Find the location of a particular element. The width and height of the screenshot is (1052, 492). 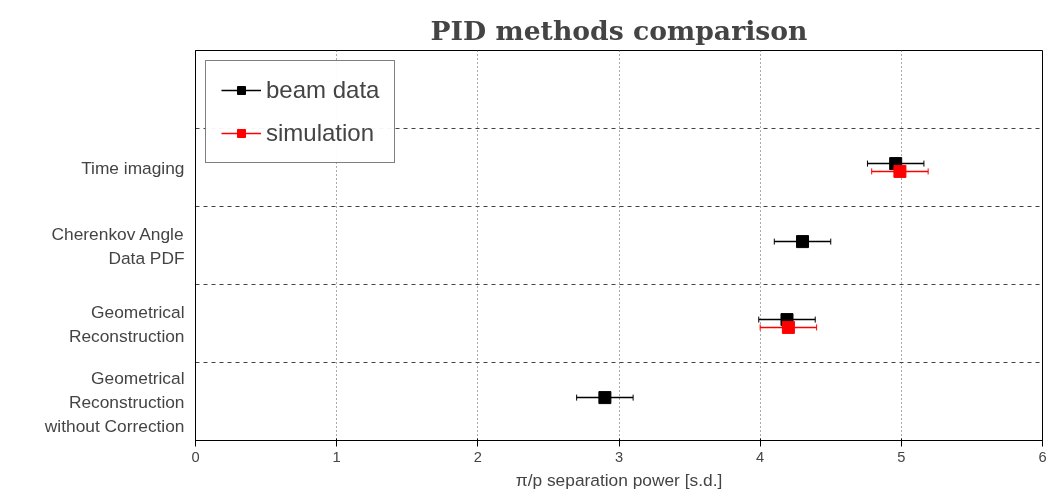

x-tick-label: 2 is located at coordinates (477, 456).